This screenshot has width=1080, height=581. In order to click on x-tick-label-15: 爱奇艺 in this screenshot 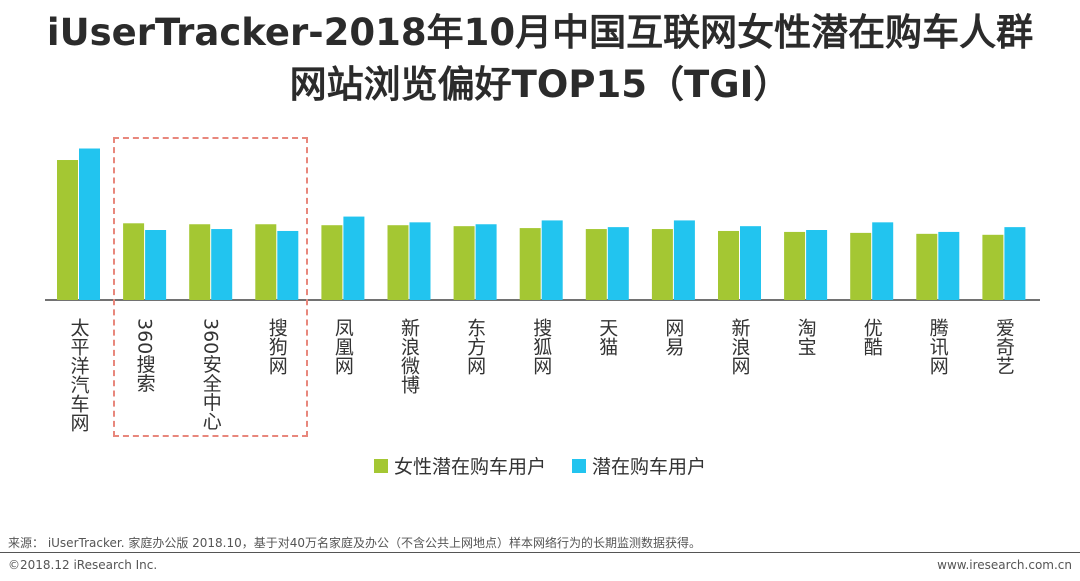, I will do `click(1004, 346)`.